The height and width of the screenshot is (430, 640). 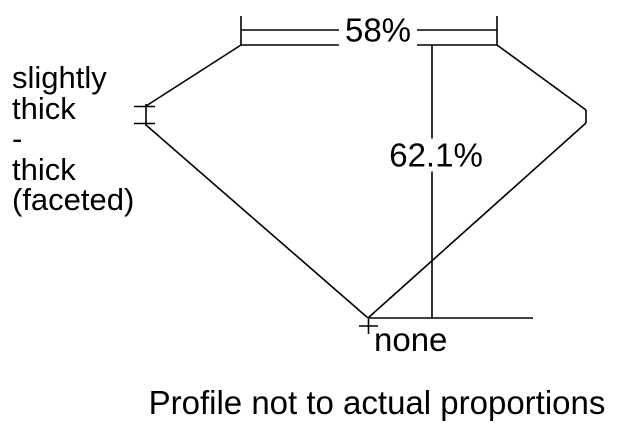 I want to click on girdle-label-line-5: (faceted), so click(x=73, y=199).